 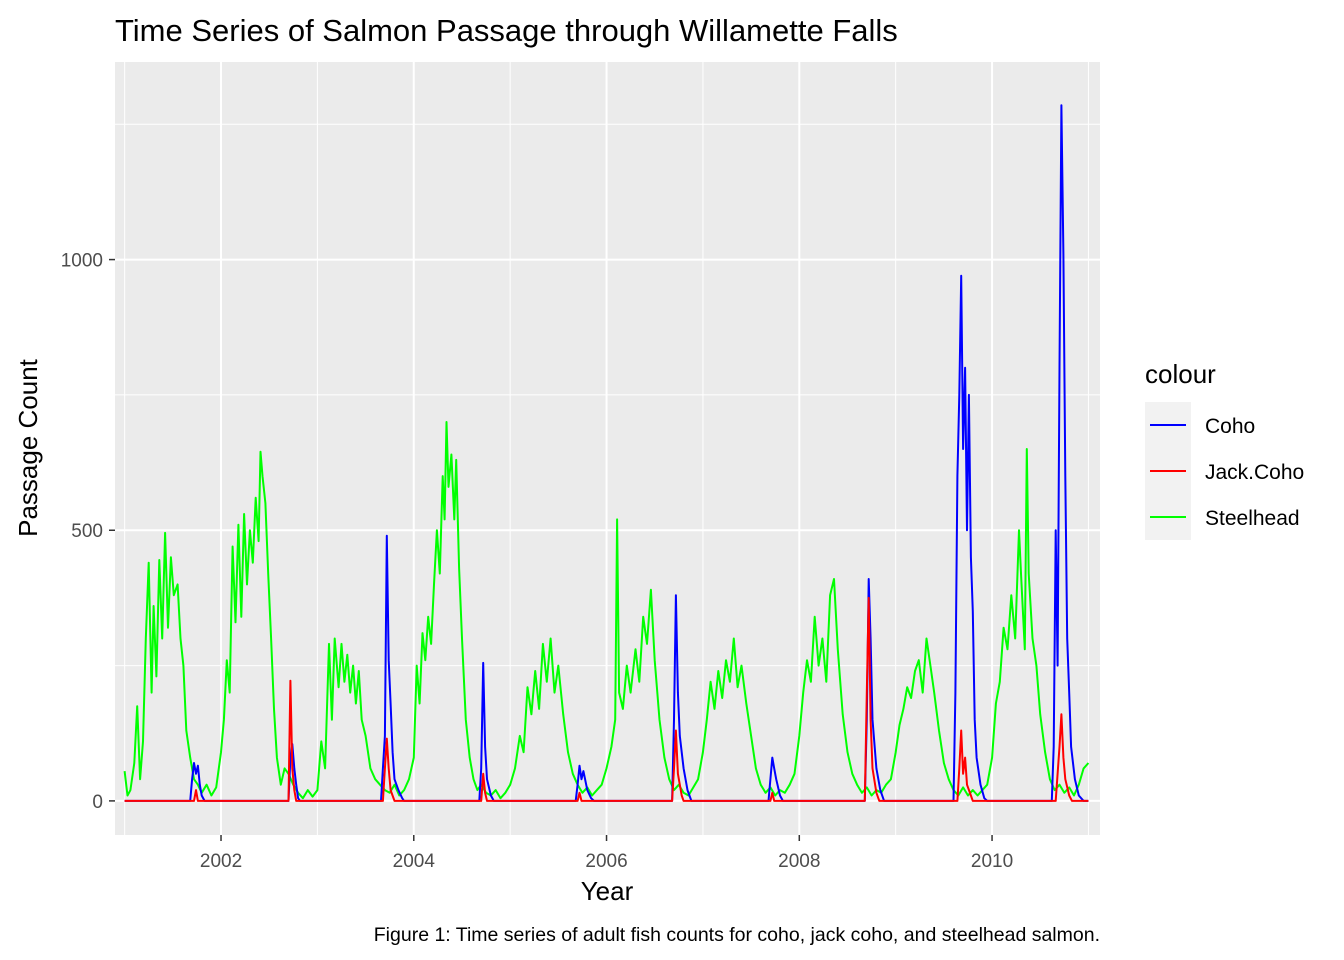 I want to click on y-tick-label: 500, so click(x=87, y=531).